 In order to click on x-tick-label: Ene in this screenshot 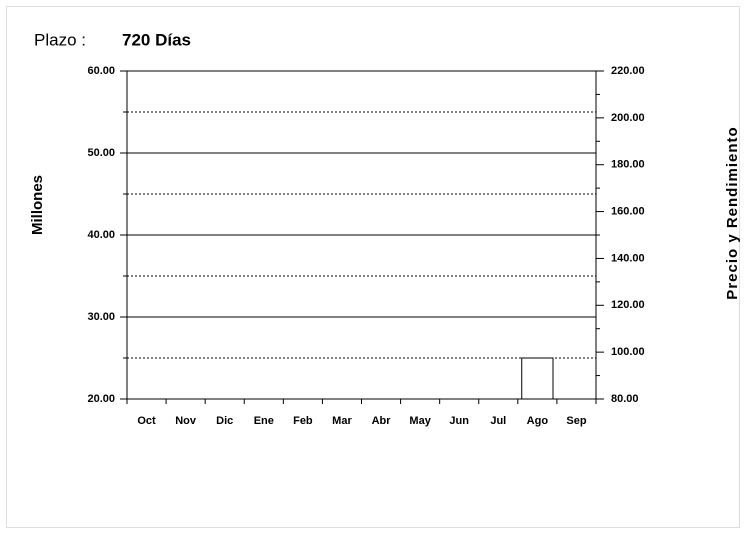, I will do `click(264, 421)`.